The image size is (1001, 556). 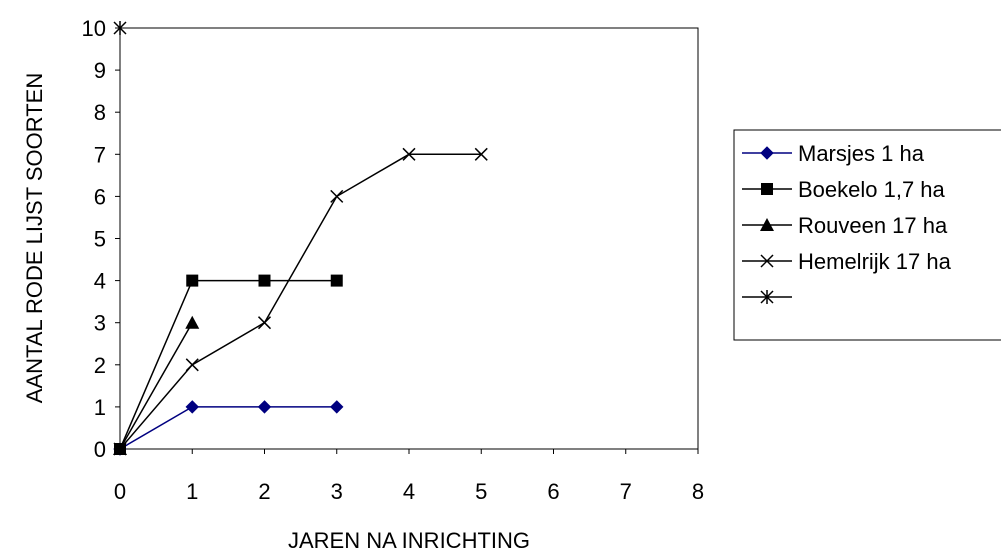 I want to click on y-tick-label: 3, so click(x=100, y=323).